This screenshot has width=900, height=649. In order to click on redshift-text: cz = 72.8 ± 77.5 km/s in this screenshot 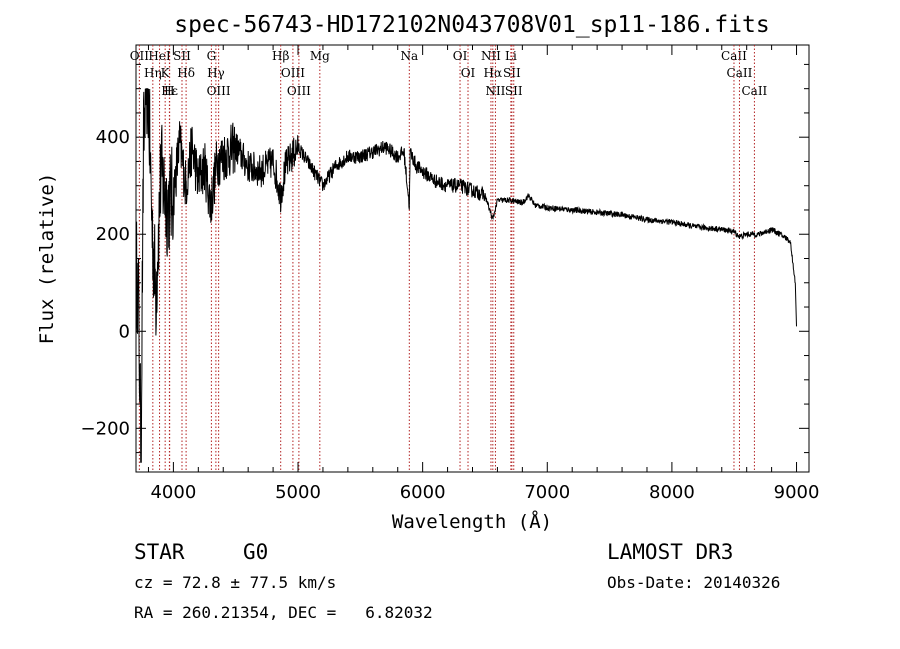, I will do `click(235, 582)`.